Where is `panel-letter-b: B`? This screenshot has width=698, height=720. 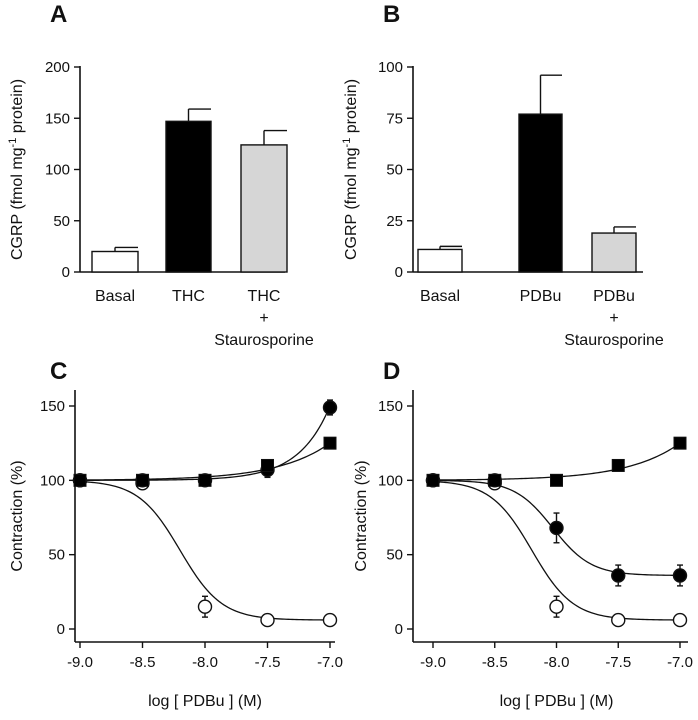
panel-letter-b: B is located at coordinates (391, 14).